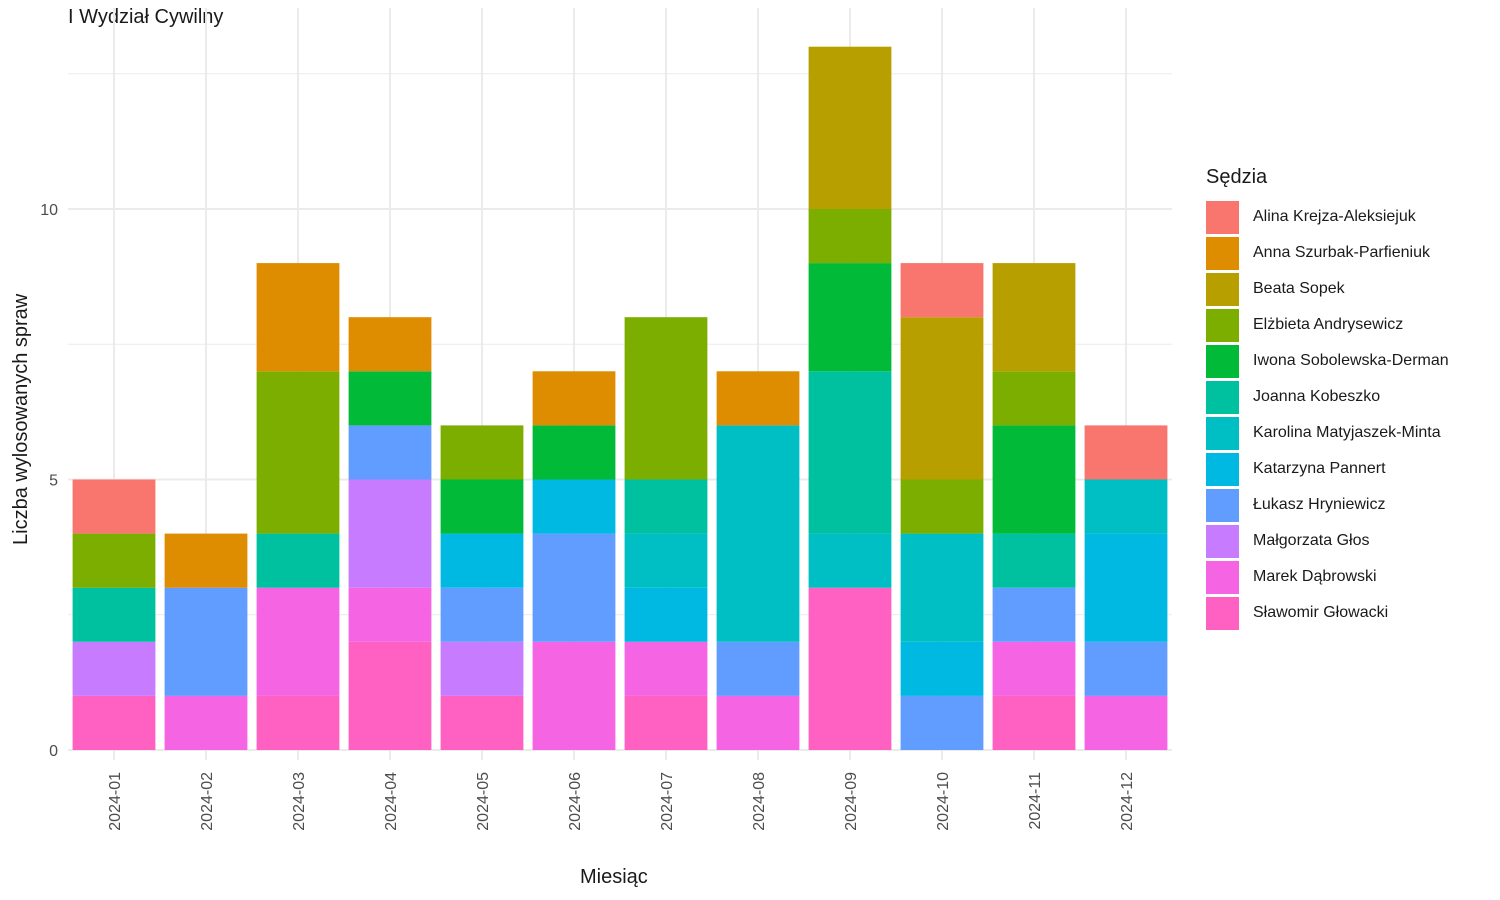  I want to click on legend-item: Sławomir Głowacki, so click(1327, 613).